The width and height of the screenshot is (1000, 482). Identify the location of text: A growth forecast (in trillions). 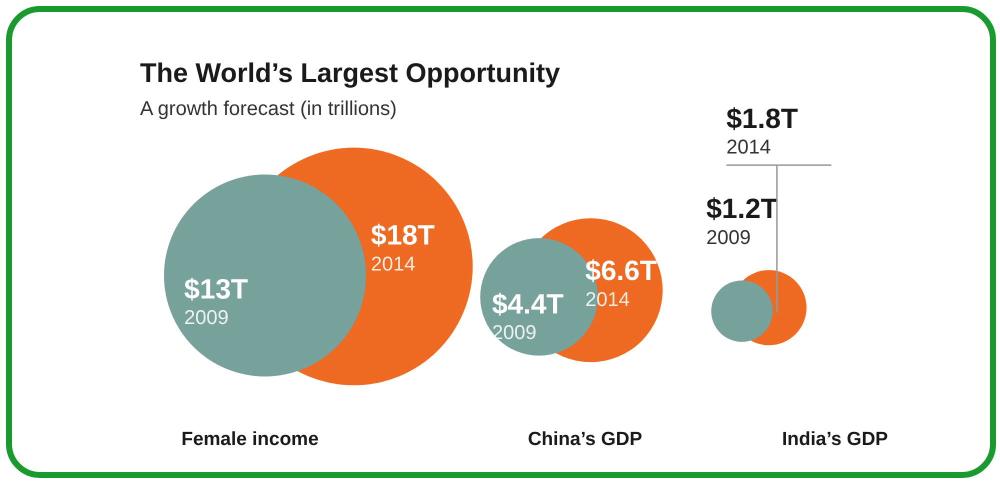
(268, 109).